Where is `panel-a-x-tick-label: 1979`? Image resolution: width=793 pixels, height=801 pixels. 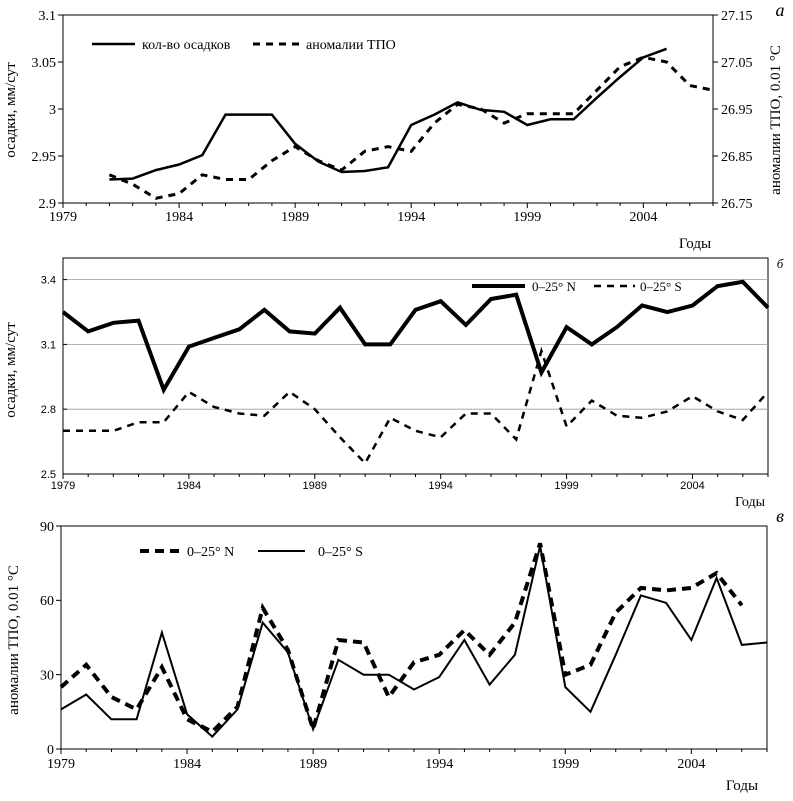 panel-a-x-tick-label: 1979 is located at coordinates (63, 217).